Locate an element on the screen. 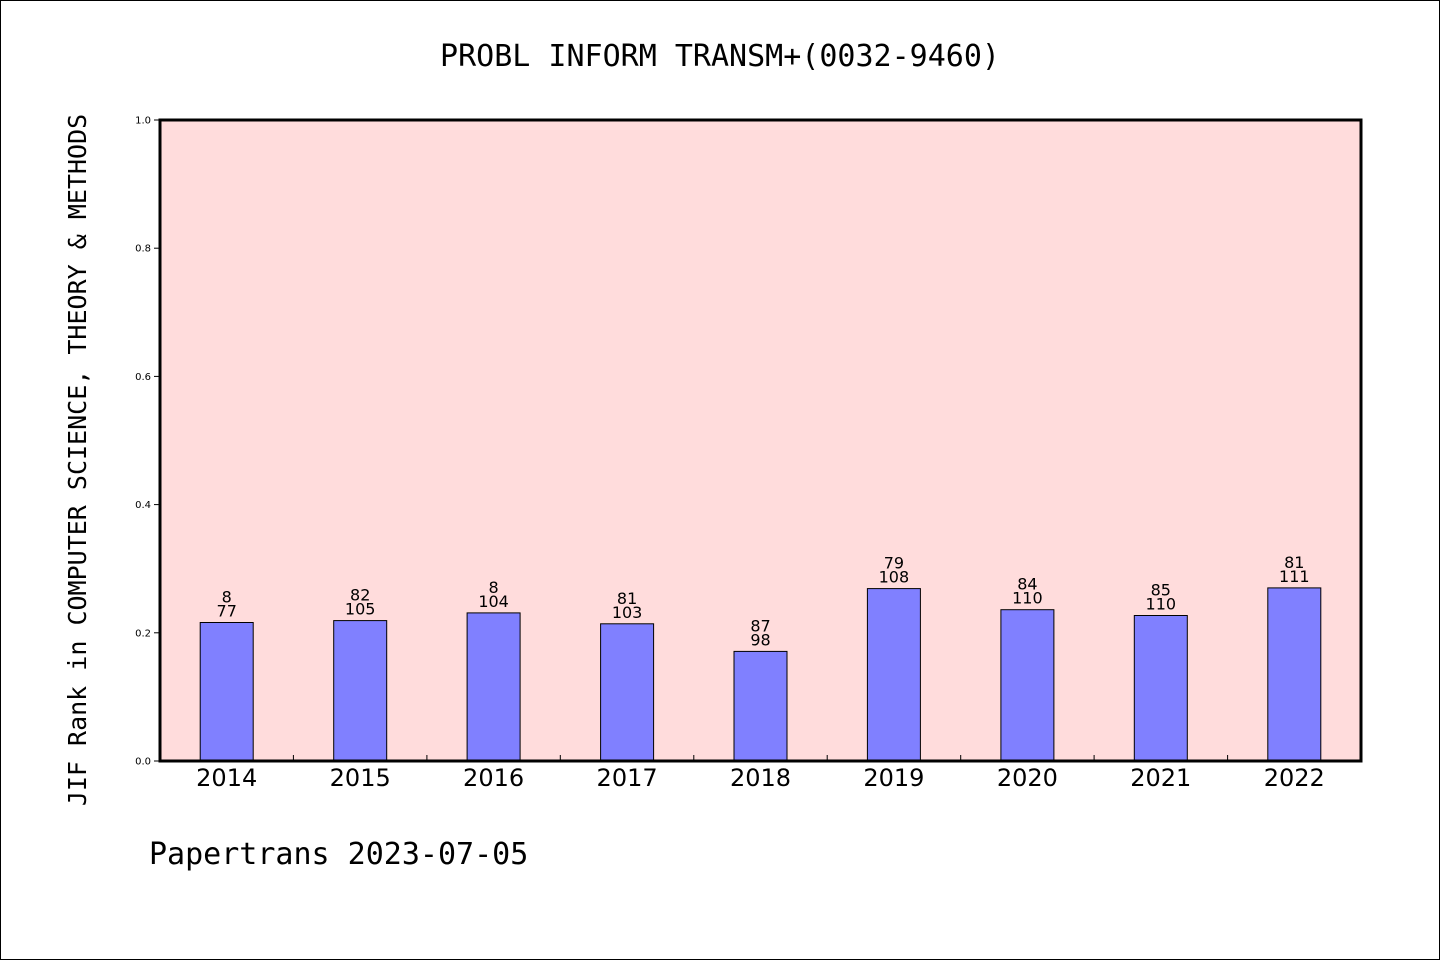 Image resolution: width=1440 pixels, height=960 pixels. bar-label-total-2015: 105 is located at coordinates (360, 609).